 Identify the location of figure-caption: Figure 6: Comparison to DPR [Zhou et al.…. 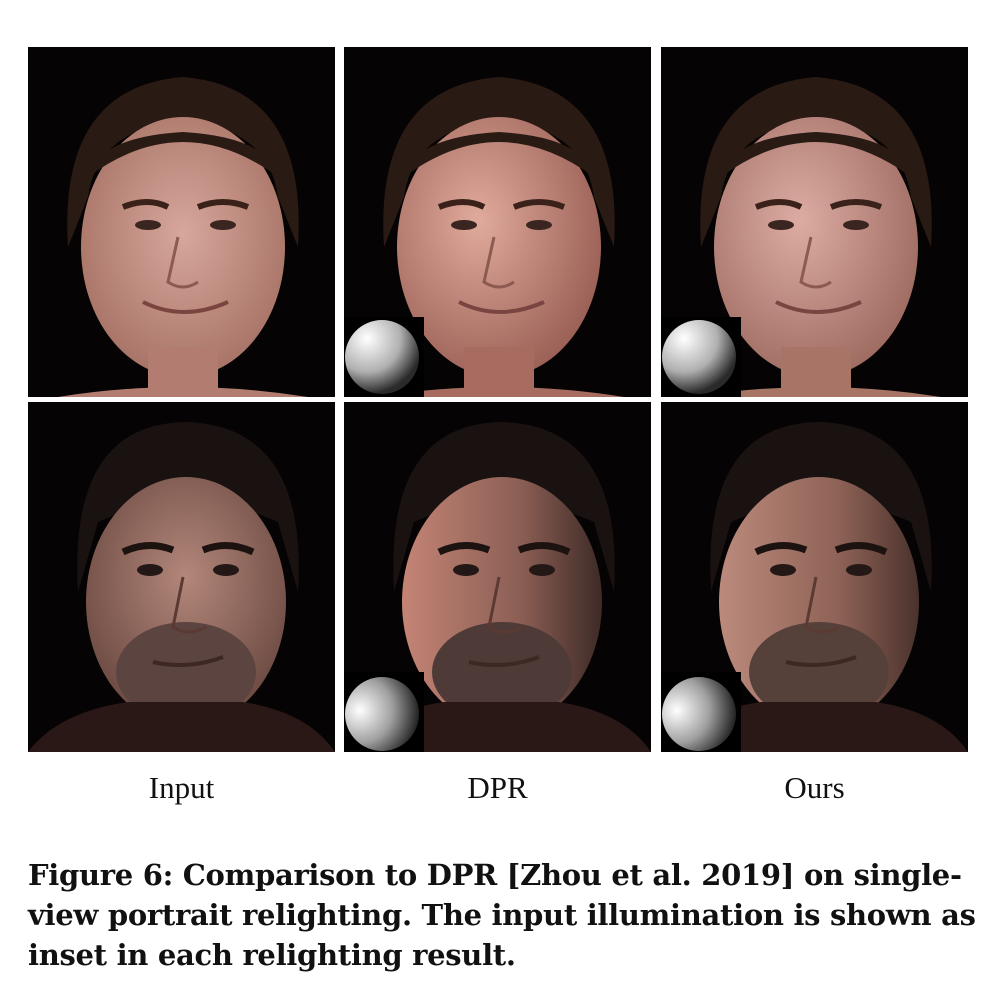
(502, 915).